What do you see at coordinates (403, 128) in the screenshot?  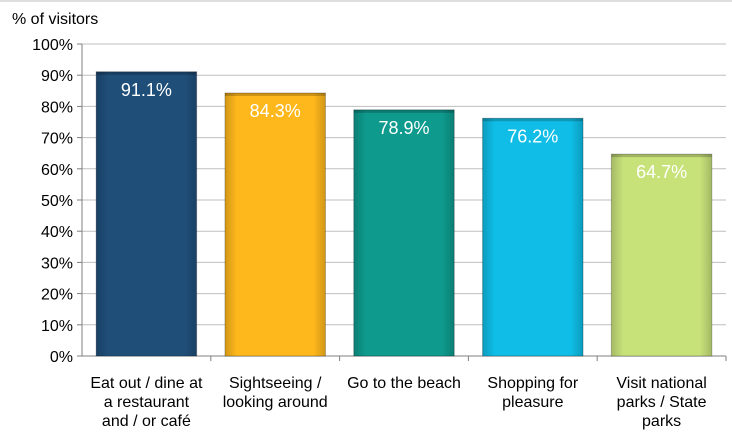 I see `data-label: 78.9%` at bounding box center [403, 128].